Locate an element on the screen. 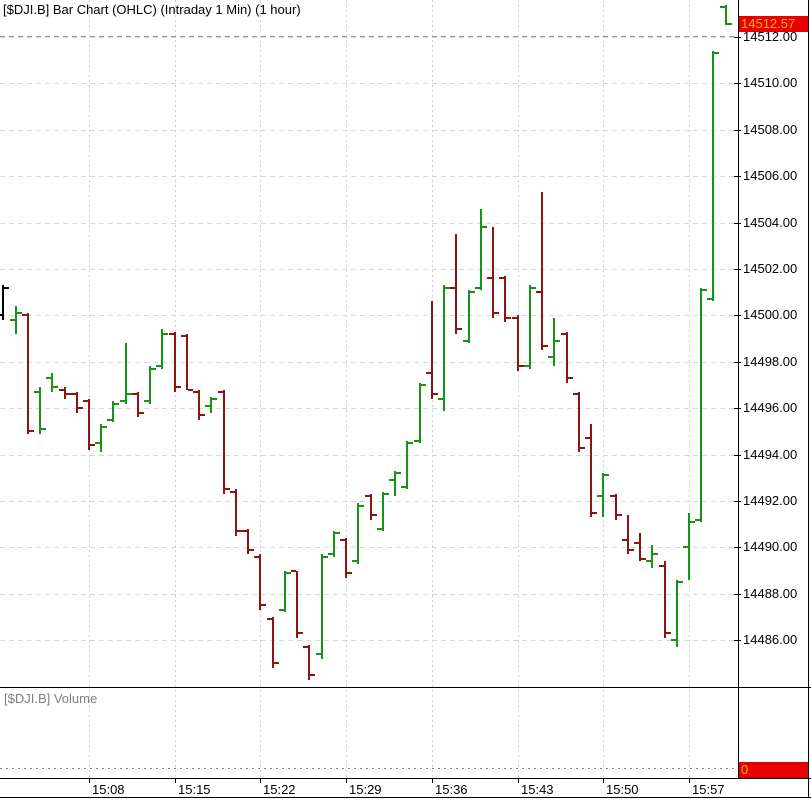  time-tick-label: 15:29 is located at coordinates (365, 789).